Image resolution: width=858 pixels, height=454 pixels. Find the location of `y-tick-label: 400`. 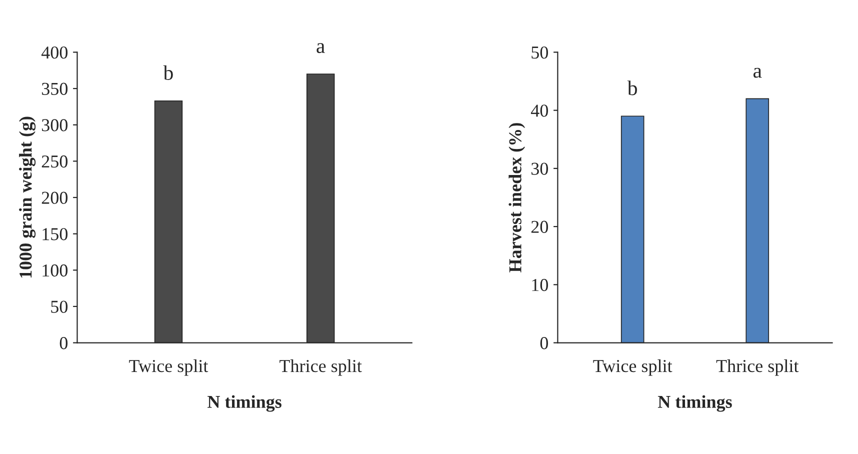

y-tick-label: 400 is located at coordinates (54, 52).